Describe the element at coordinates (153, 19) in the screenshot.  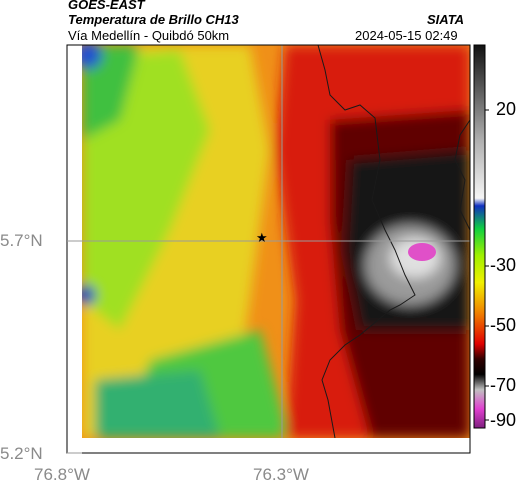
I see `channel-title: Temperatura de Brillo CH13` at that location.